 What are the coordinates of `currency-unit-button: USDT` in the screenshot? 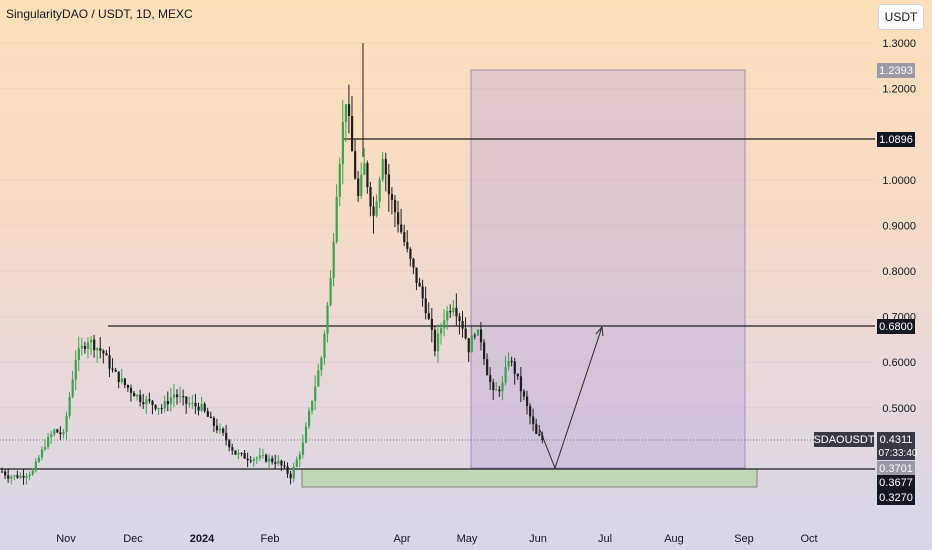 It's located at (901, 17).